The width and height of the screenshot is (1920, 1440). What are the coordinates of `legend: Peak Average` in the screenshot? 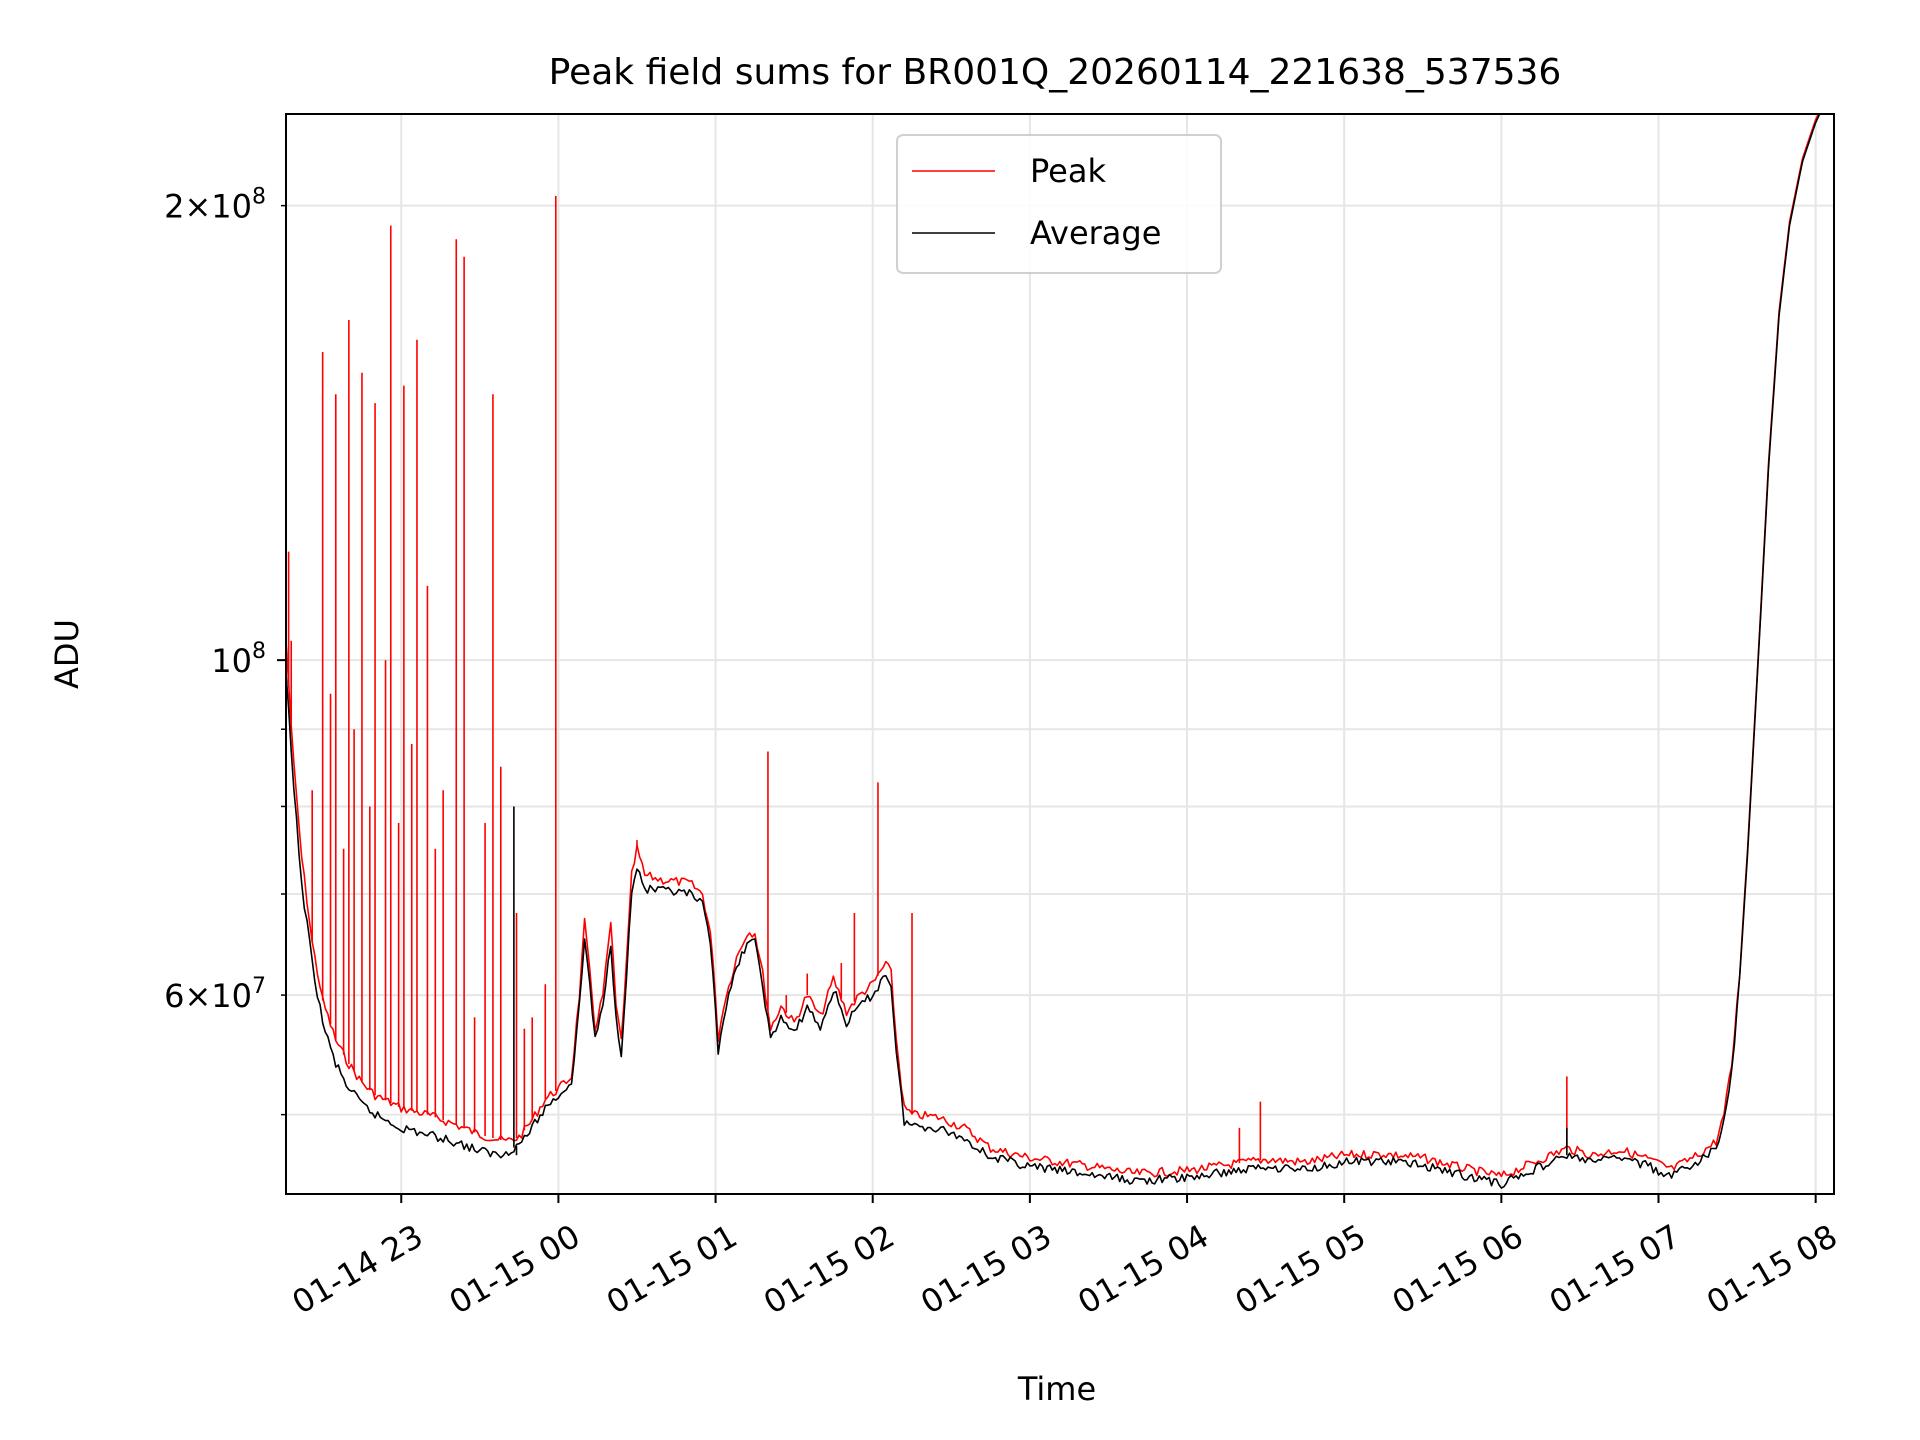 It's located at (1059, 204).